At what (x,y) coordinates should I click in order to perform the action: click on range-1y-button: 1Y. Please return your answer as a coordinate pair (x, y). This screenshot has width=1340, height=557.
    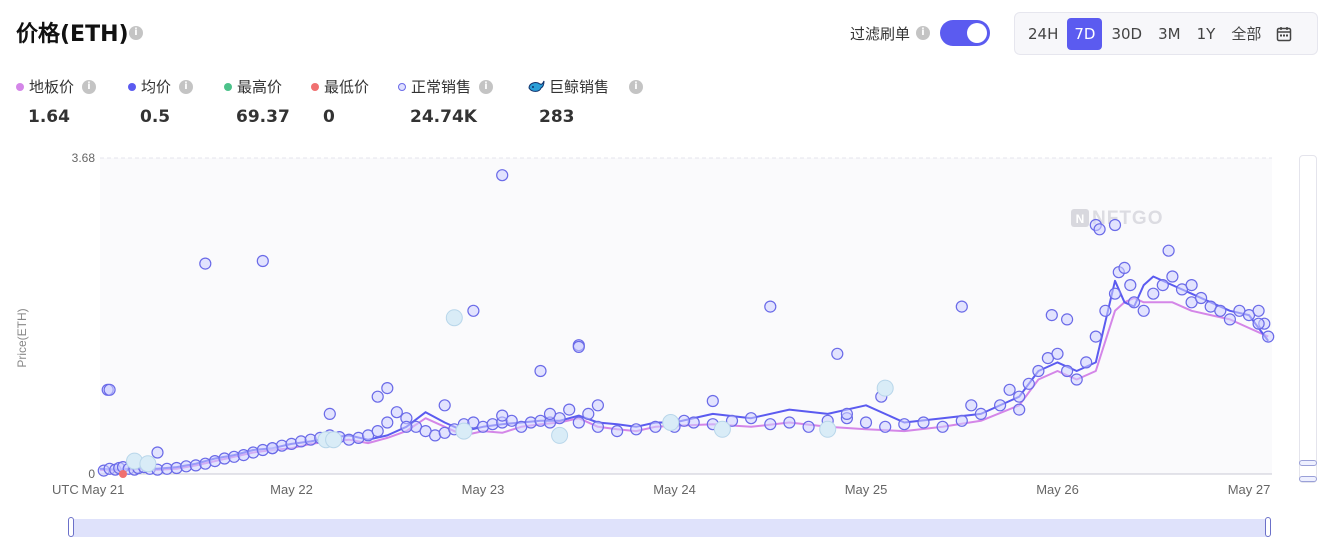
    Looking at the image, I should click on (1206, 33).